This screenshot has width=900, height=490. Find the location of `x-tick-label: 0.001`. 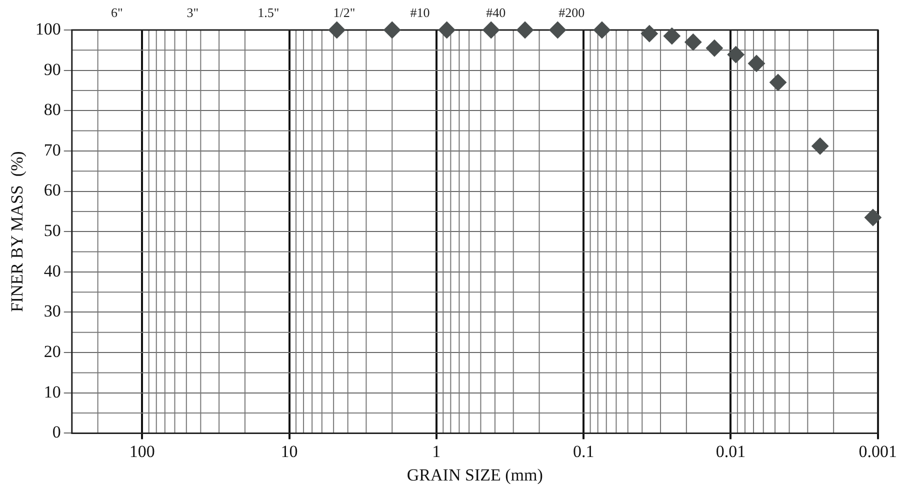

x-tick-label: 0.001 is located at coordinates (877, 451).